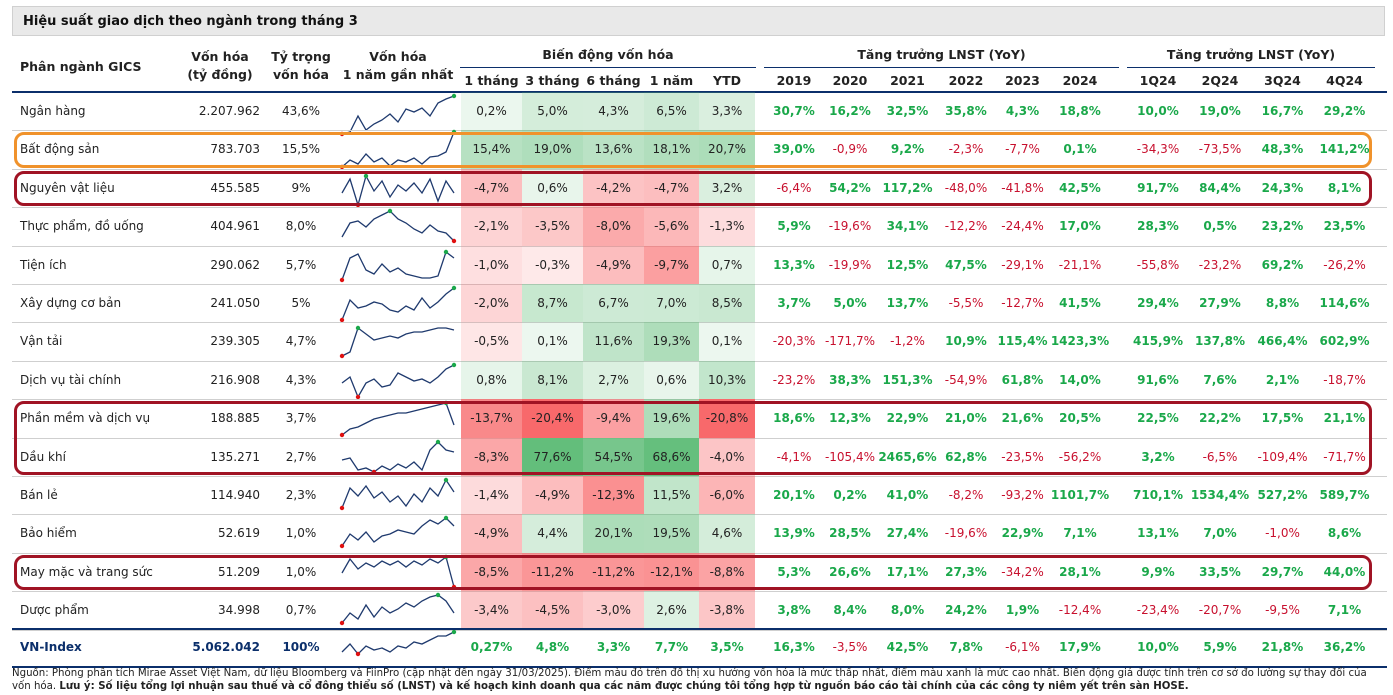 The image size is (1393, 695). Describe the element at coordinates (907, 610) in the screenshot. I see `year-growth: 8,0%` at that location.